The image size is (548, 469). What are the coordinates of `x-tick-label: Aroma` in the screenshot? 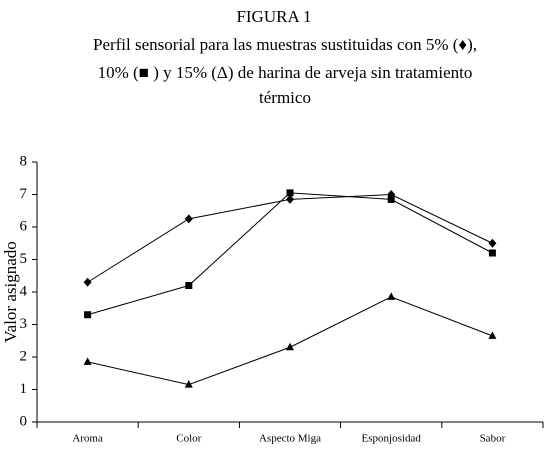 It's located at (87, 439).